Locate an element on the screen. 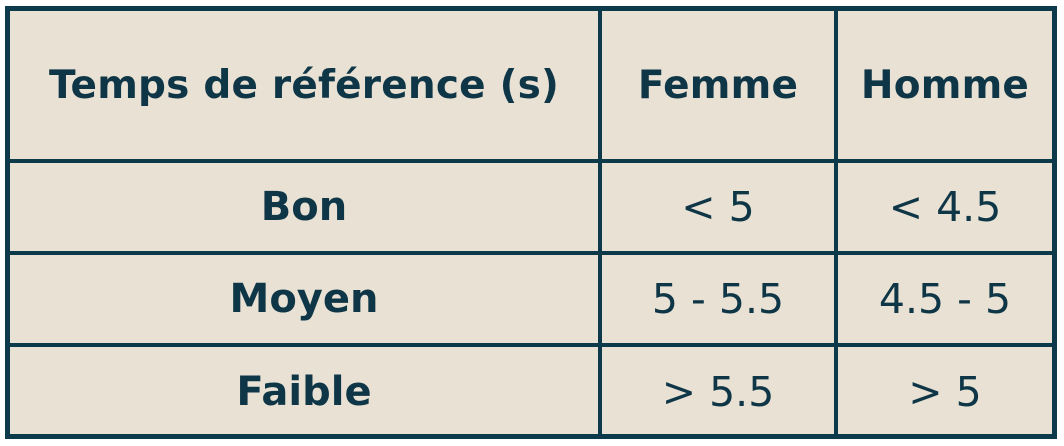 The height and width of the screenshot is (446, 1064). row-label-faible: Faible is located at coordinates (306, 390).